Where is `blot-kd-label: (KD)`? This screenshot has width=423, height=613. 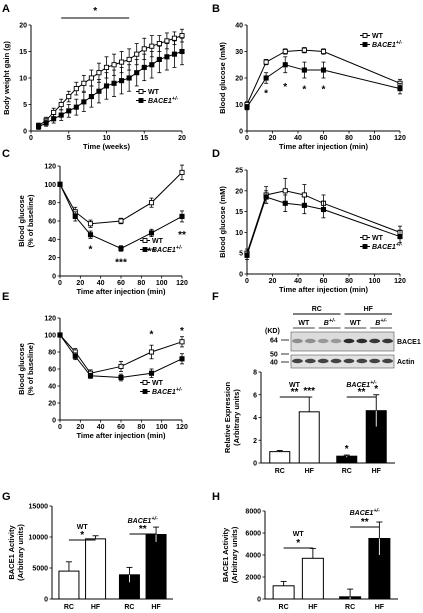
blot-kd-label: (KD) is located at coordinates (272, 331).